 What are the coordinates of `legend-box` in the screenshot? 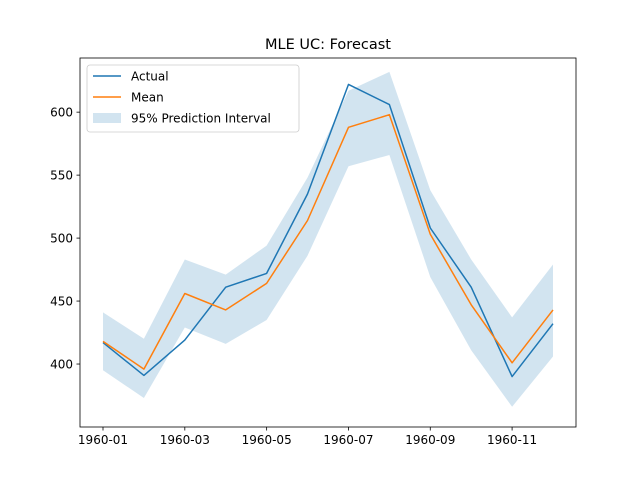 It's located at (193, 98).